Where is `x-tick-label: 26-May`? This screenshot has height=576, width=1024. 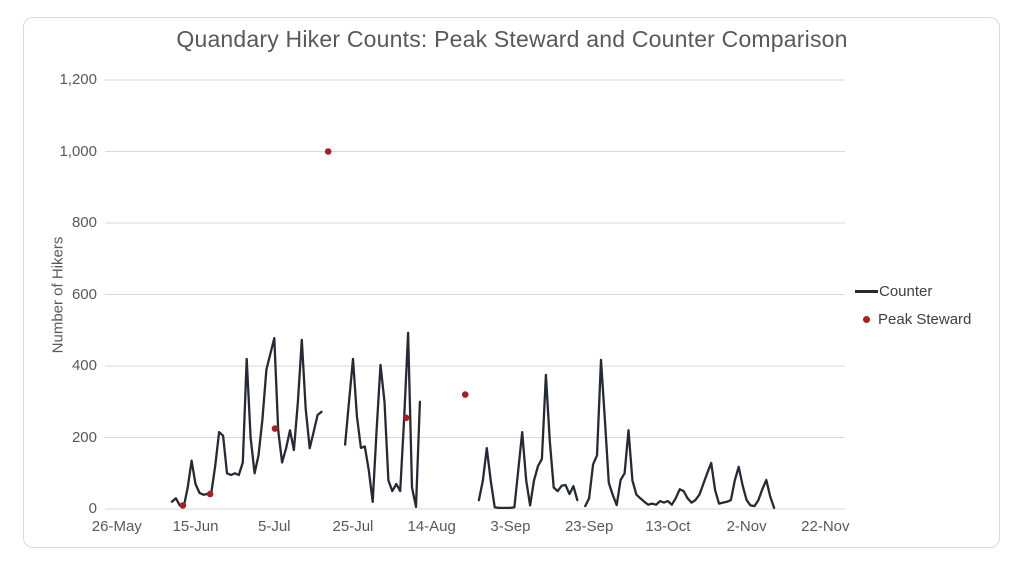
x-tick-label: 26-May is located at coordinates (116, 526).